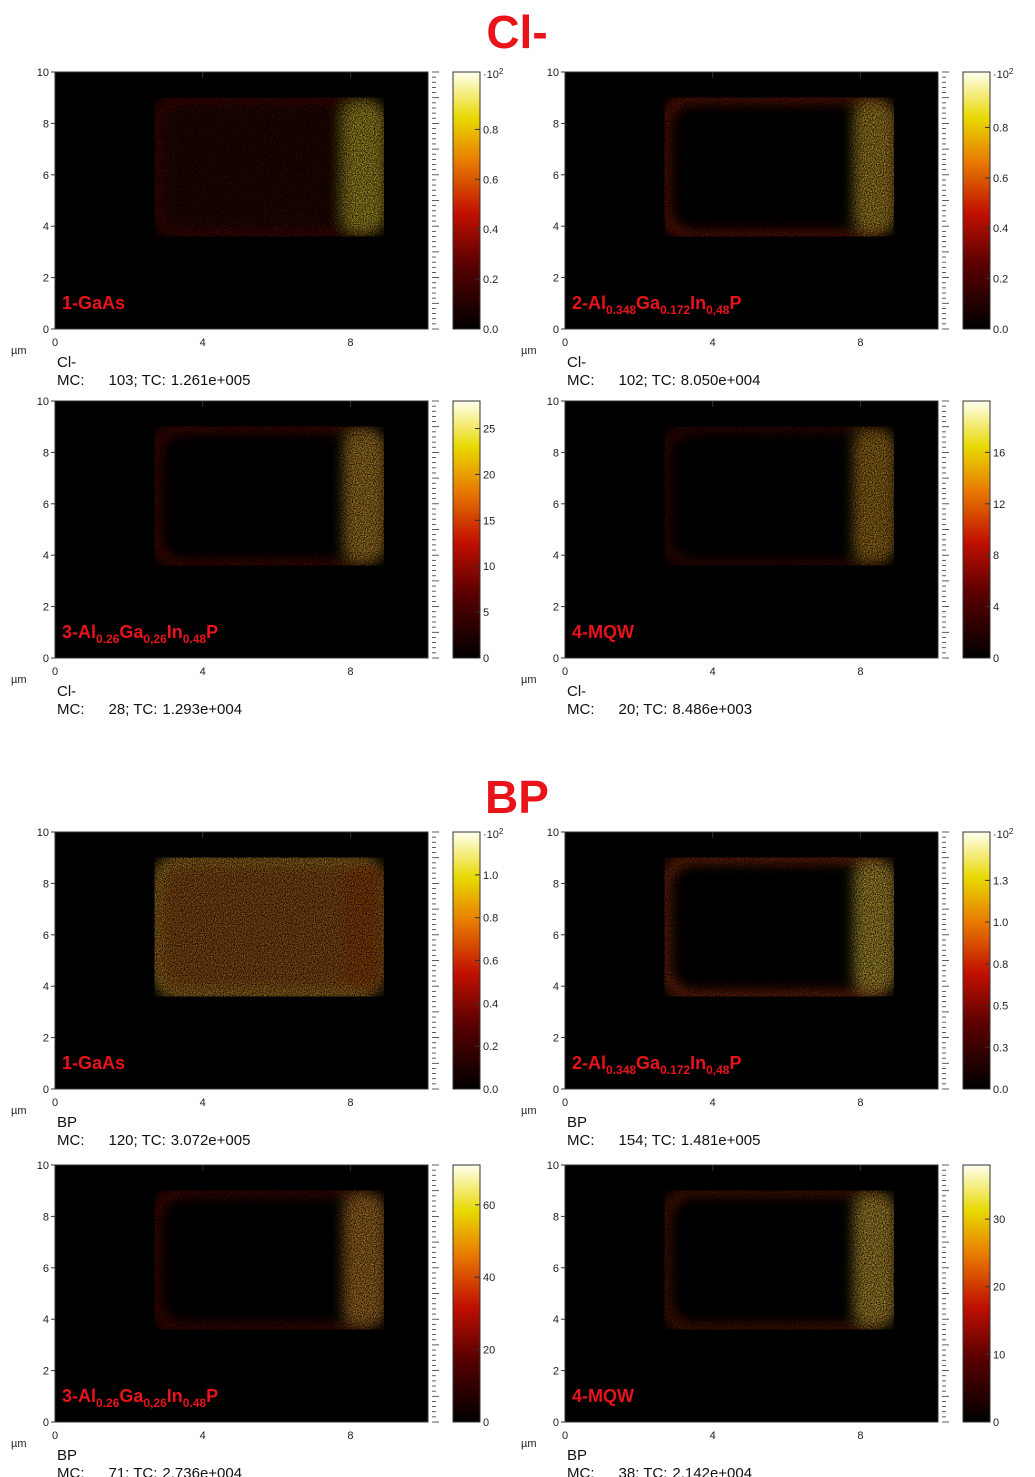 This screenshot has height=1477, width=1035. I want to click on tc: 1.293e+004, so click(202, 709).